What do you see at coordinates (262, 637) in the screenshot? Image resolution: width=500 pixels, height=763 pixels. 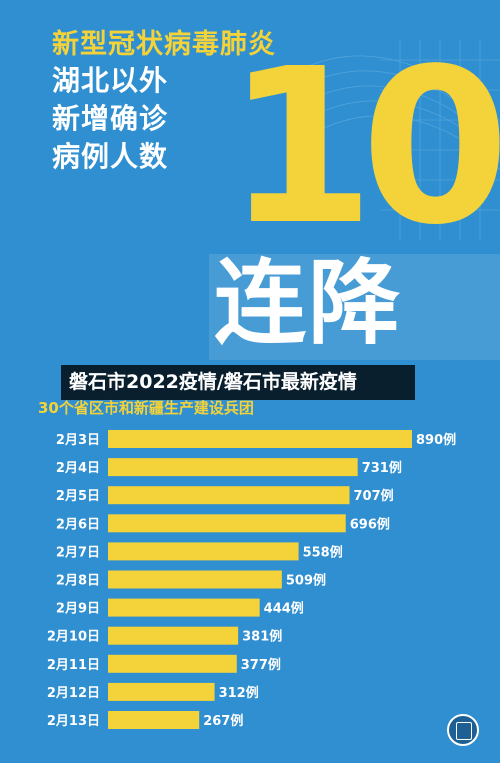 I see `value-label: 381例` at bounding box center [262, 637].